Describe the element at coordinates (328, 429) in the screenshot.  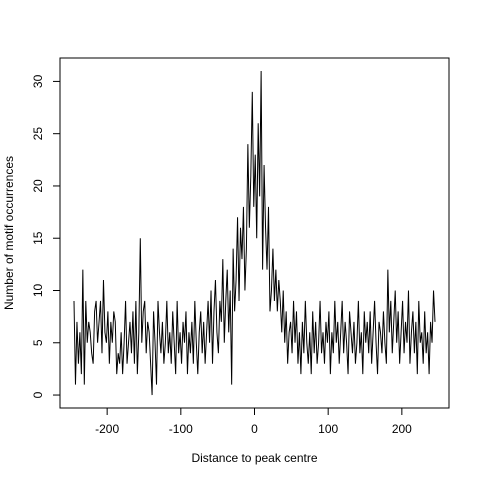
I see `x-tick-label: 100` at that location.